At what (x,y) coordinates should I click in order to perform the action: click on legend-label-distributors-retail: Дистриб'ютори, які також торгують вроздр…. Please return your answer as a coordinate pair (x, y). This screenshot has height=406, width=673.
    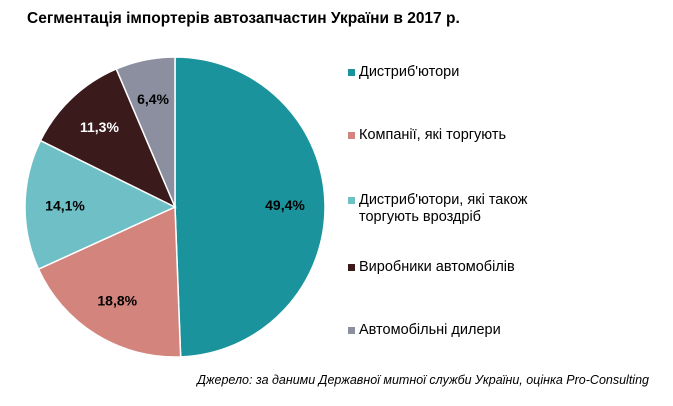
    Looking at the image, I should click on (443, 208).